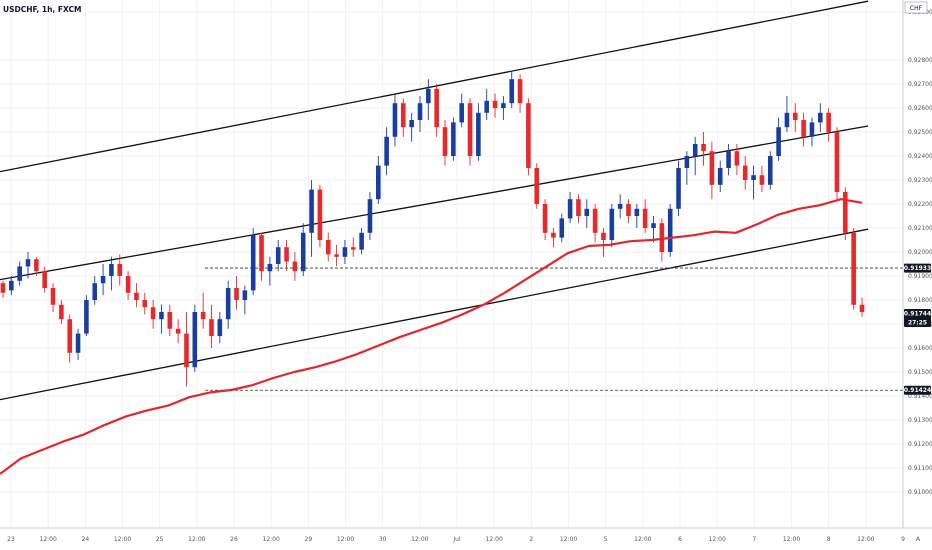 The width and height of the screenshot is (932, 550). I want to click on y-tick-label: 0.91100, so click(920, 468).